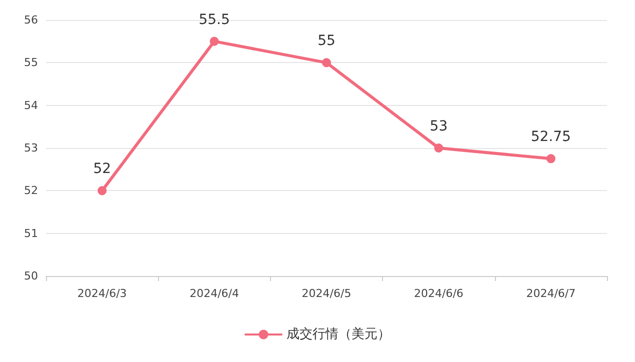 The width and height of the screenshot is (635, 362). What do you see at coordinates (439, 126) in the screenshot?
I see `data-label: 53` at bounding box center [439, 126].